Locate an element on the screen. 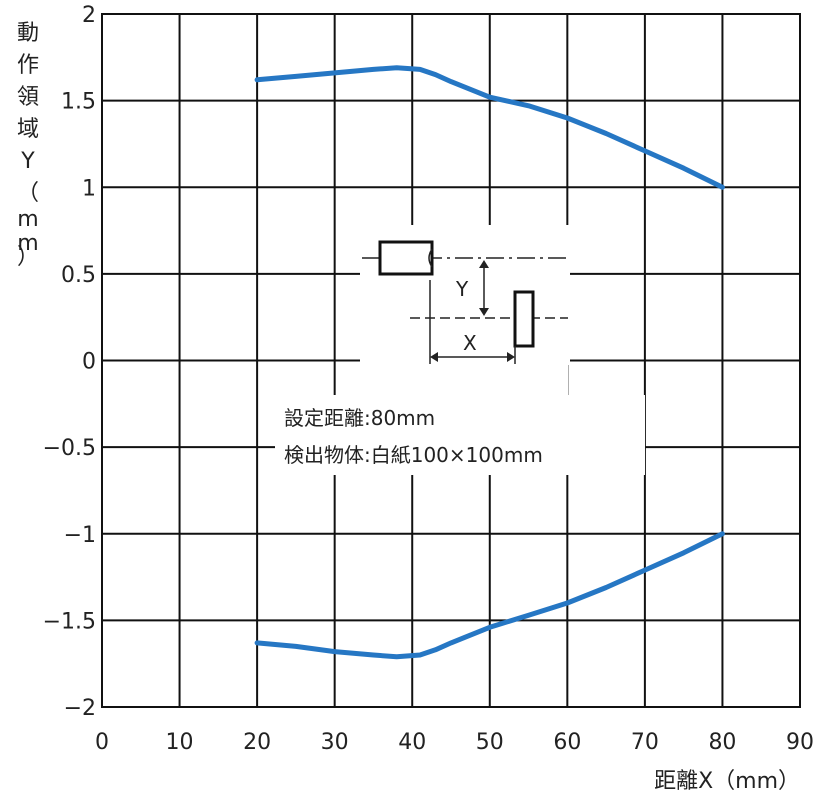 This screenshot has width=821, height=804. y-axis-label-char: 域 is located at coordinates (28, 129).